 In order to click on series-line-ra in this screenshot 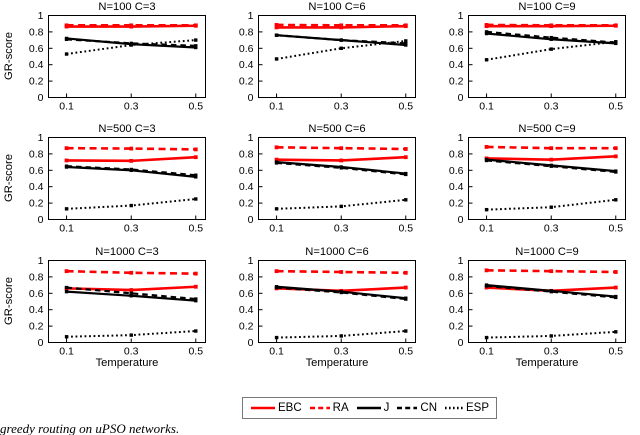, I will do `click(131, 148)`.